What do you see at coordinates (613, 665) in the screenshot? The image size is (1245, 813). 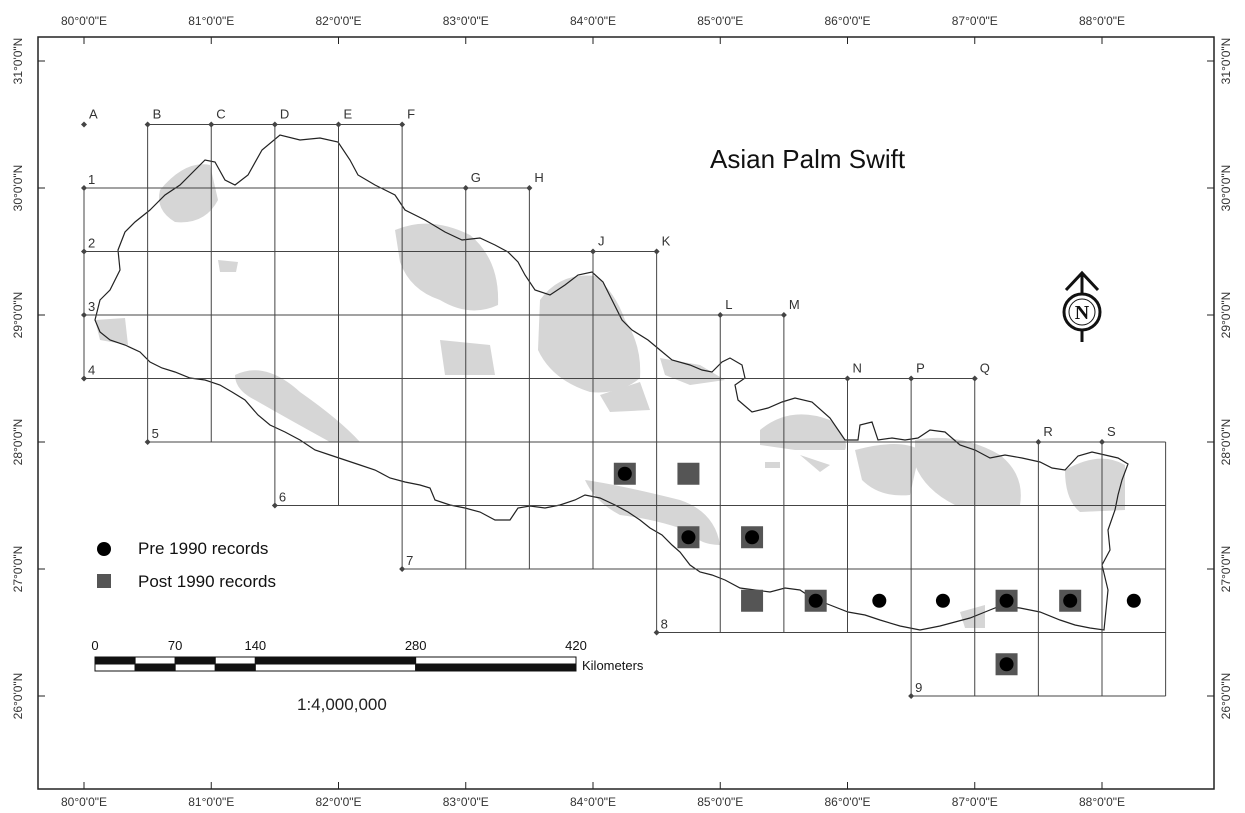 I see `scale-unit: Kilometers` at bounding box center [613, 665].